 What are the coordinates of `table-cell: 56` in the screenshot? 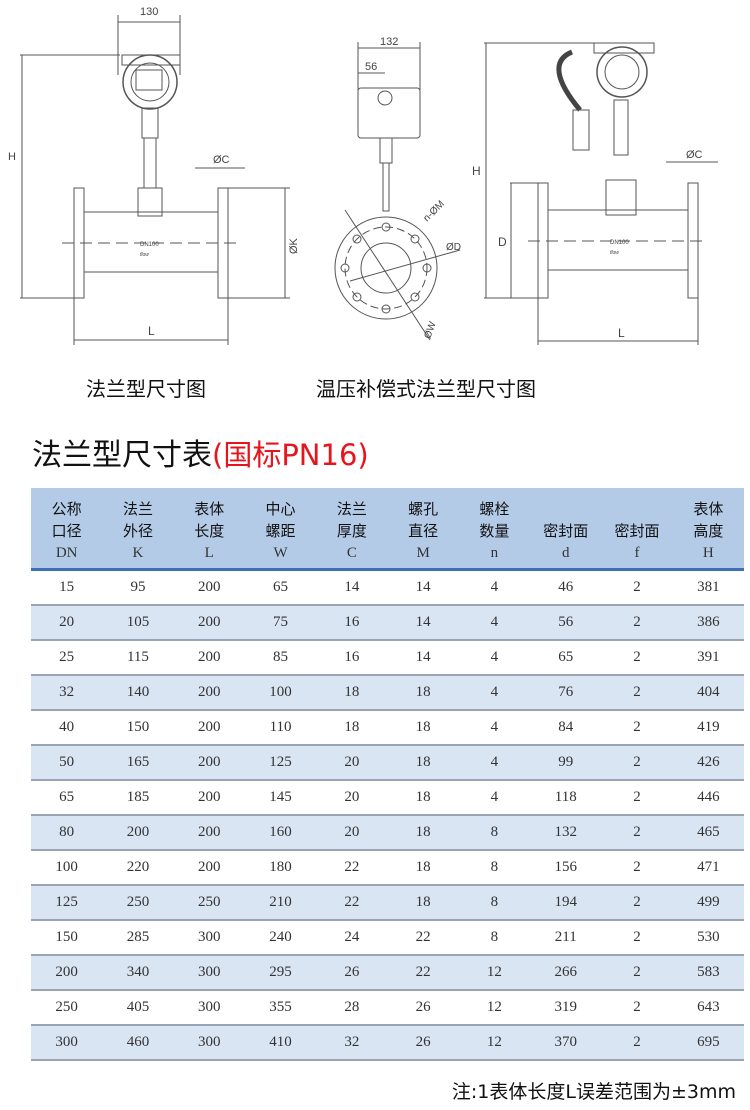 It's located at (566, 623).